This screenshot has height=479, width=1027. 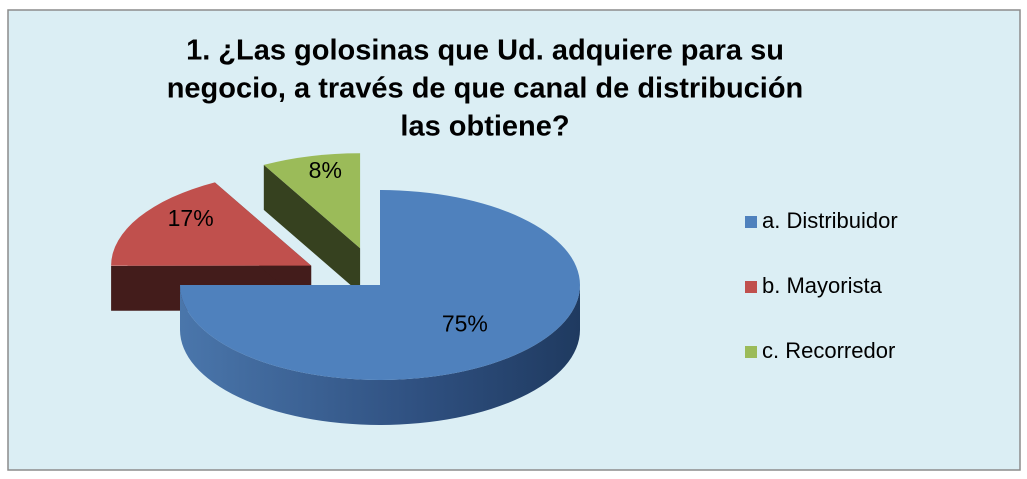 What do you see at coordinates (325, 170) in the screenshot?
I see `data-label: 8%` at bounding box center [325, 170].